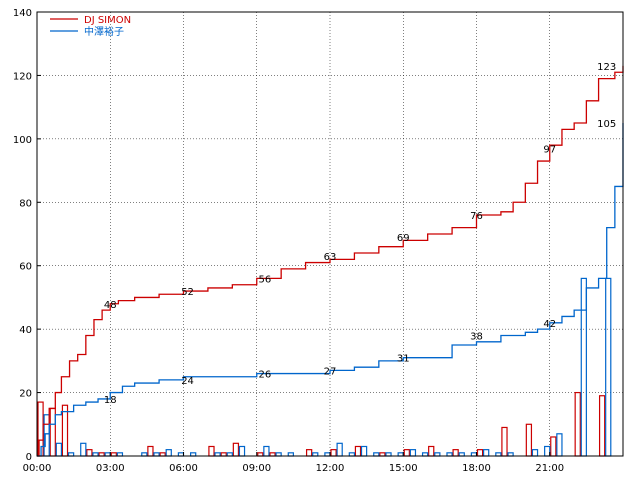  I want to click on x-tick-label: 06:00, so click(183, 468).